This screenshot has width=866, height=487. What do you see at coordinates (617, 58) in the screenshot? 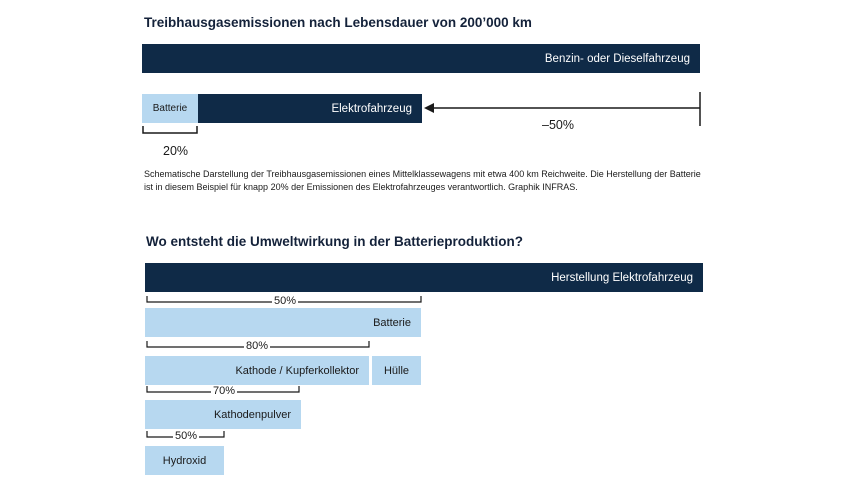
I see `bar-conventional-label: Benzin- oder Dieselfahrzeug` at bounding box center [617, 58].